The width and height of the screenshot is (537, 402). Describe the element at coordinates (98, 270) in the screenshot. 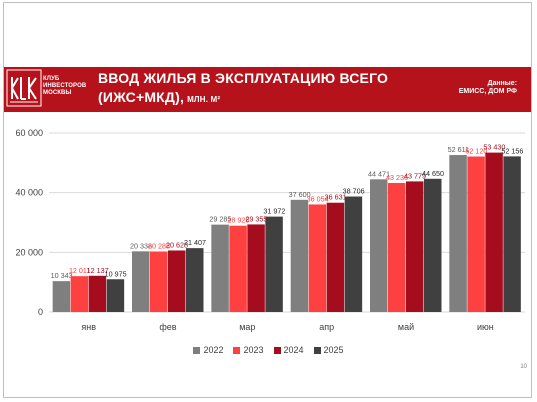

I see `data-label: 12 137` at that location.